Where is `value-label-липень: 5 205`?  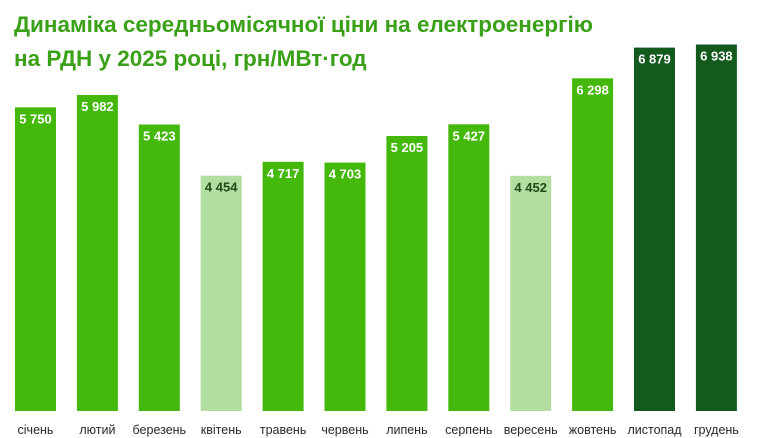 value-label-липень: 5 205 is located at coordinates (407, 147).